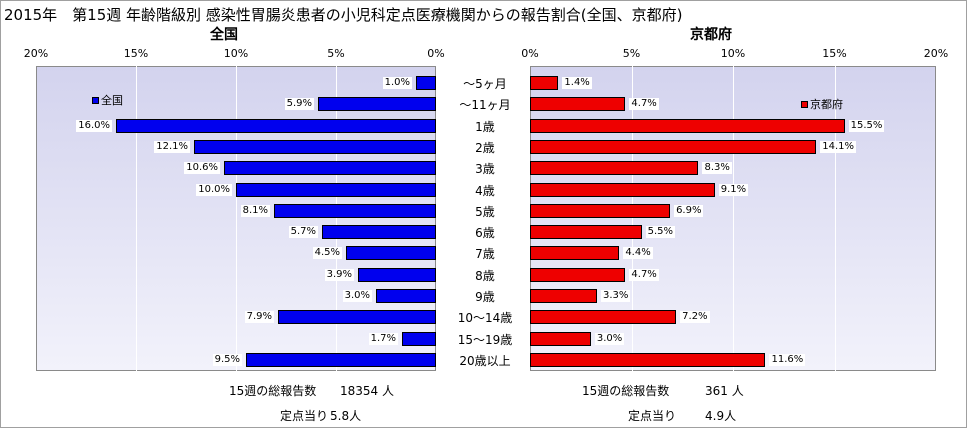  I want to click on right-total-value: 361 人, so click(724, 391).